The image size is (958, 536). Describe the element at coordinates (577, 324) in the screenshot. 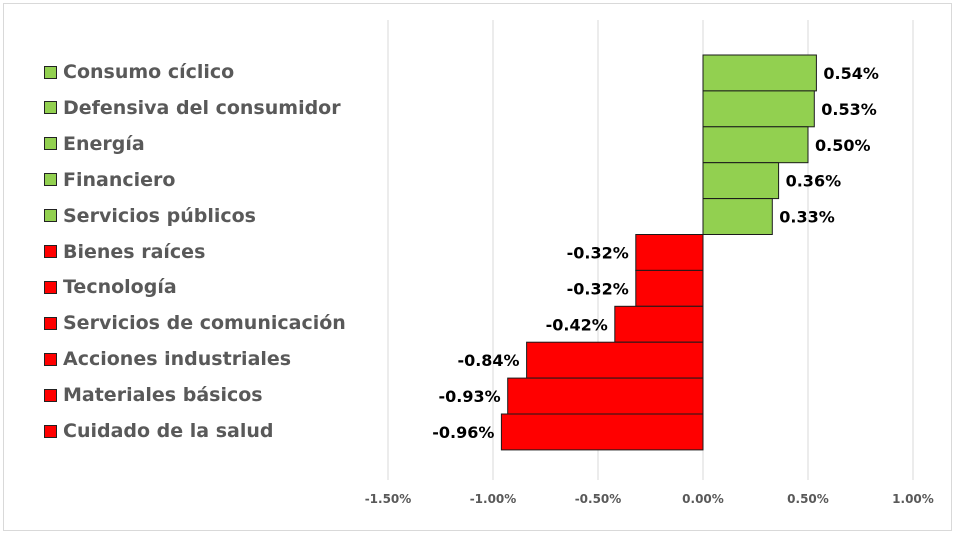

I see `data-label: -0.42%` at that location.